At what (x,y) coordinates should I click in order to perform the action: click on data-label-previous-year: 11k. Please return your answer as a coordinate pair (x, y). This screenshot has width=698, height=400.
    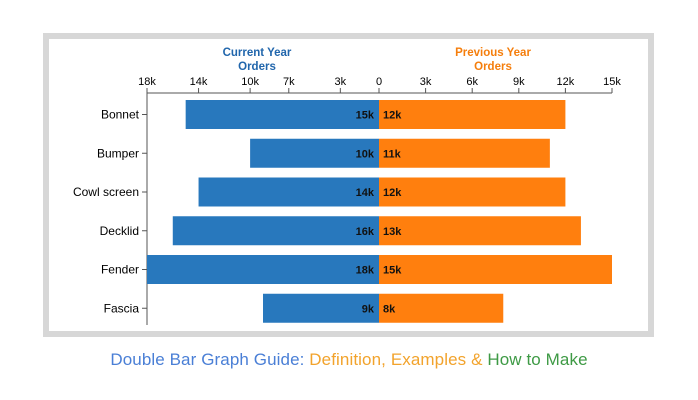
    Looking at the image, I should click on (392, 154).